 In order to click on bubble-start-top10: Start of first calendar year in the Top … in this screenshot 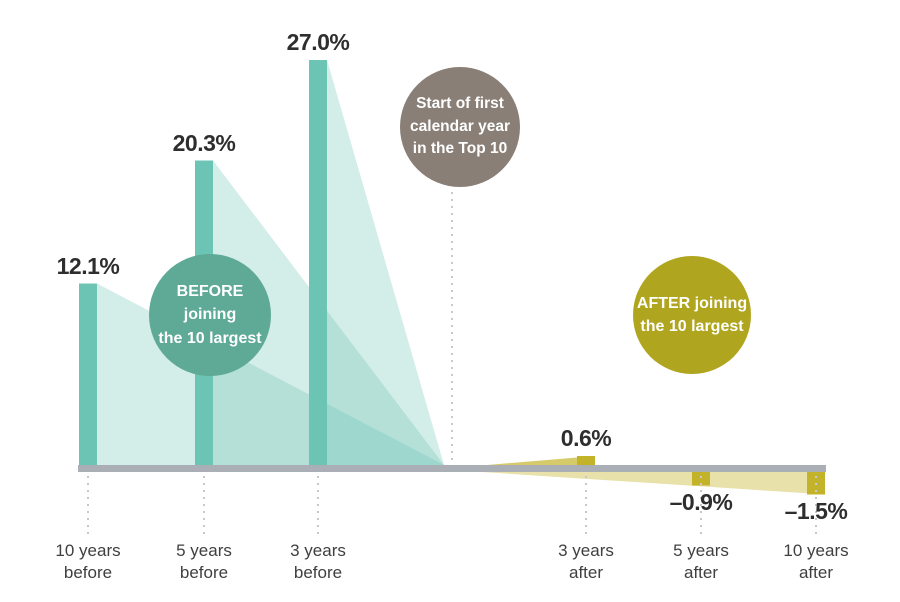, I will do `click(460, 127)`.